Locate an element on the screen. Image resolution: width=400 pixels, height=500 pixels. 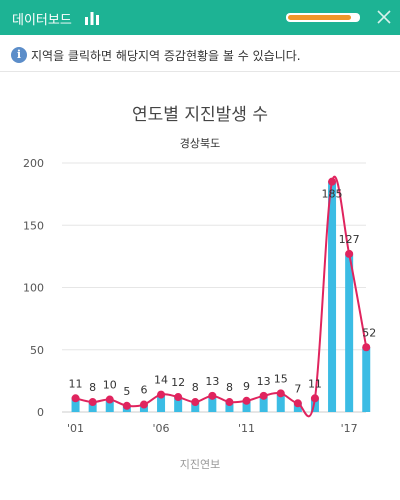
y-tick-label: 100 is located at coordinates (33, 288).